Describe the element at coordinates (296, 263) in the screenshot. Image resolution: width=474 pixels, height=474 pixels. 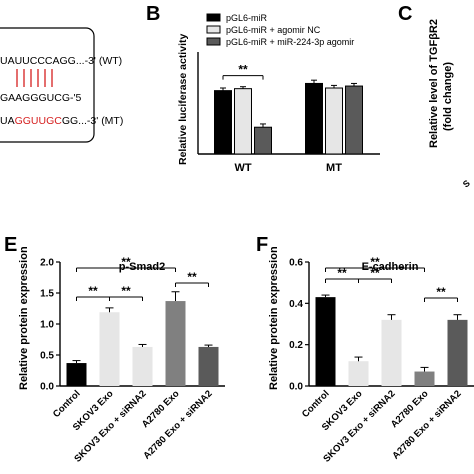
I see `chart-f-y-tick-label: 0.6` at that location.